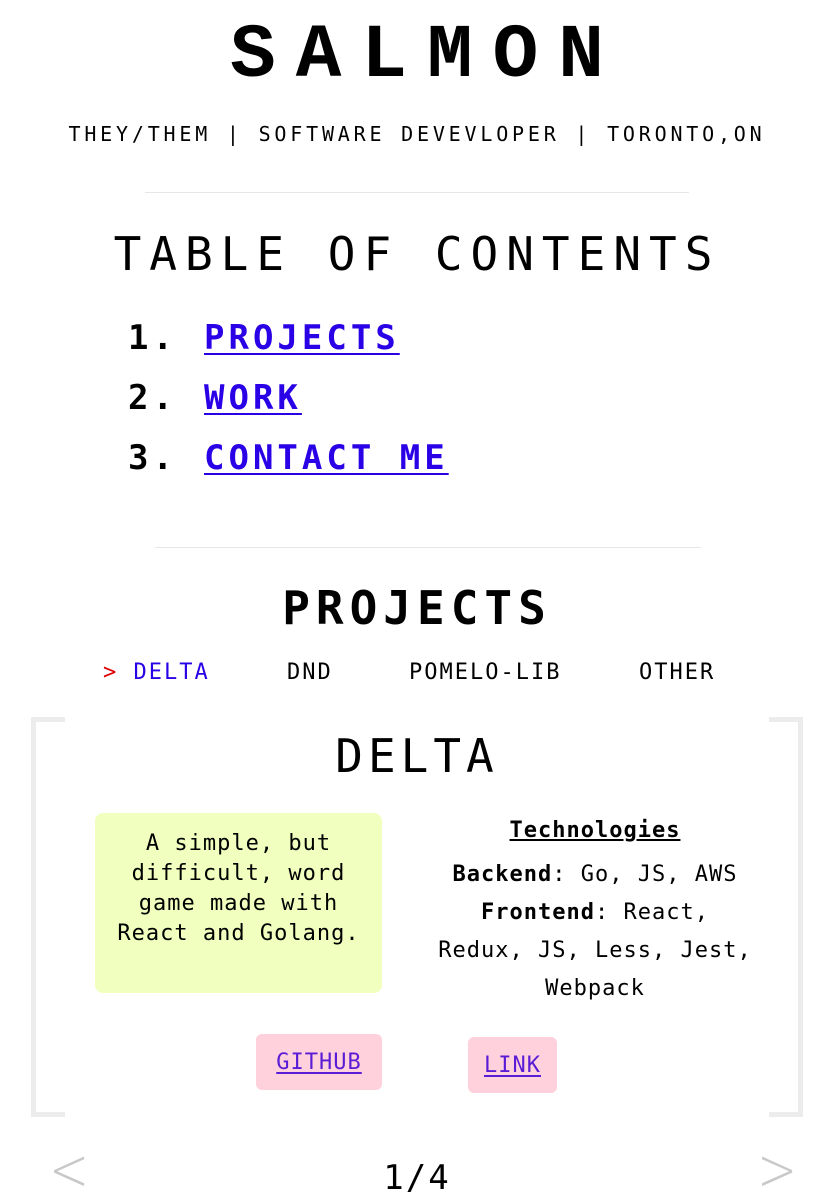 The image size is (834, 1194). What do you see at coordinates (595, 830) in the screenshot?
I see `technologies-heading: Technologies` at bounding box center [595, 830].